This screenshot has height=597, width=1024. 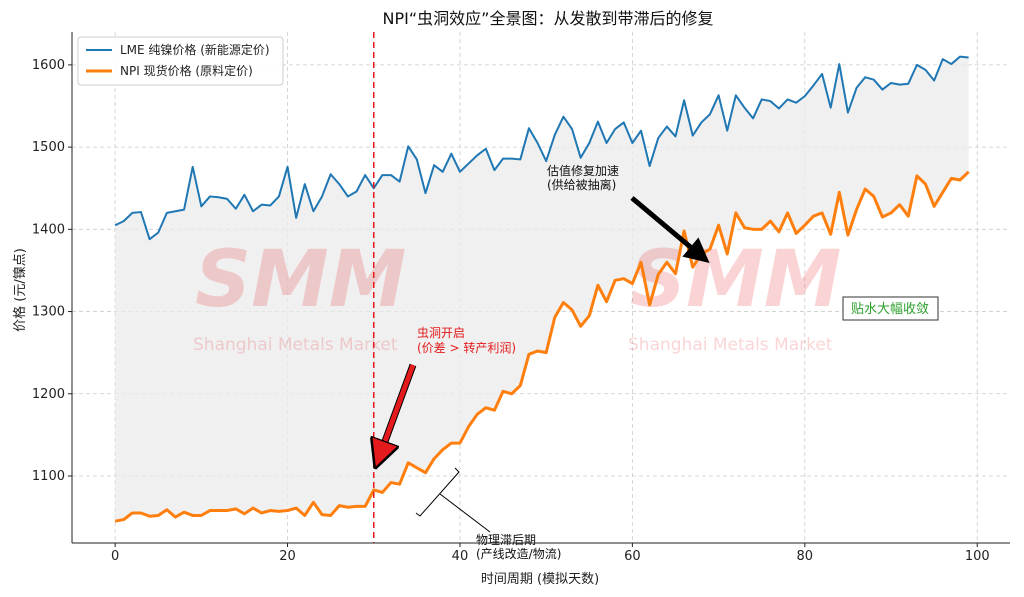 I want to click on lag-sublabel: (产线改造/物流), so click(x=518, y=554).